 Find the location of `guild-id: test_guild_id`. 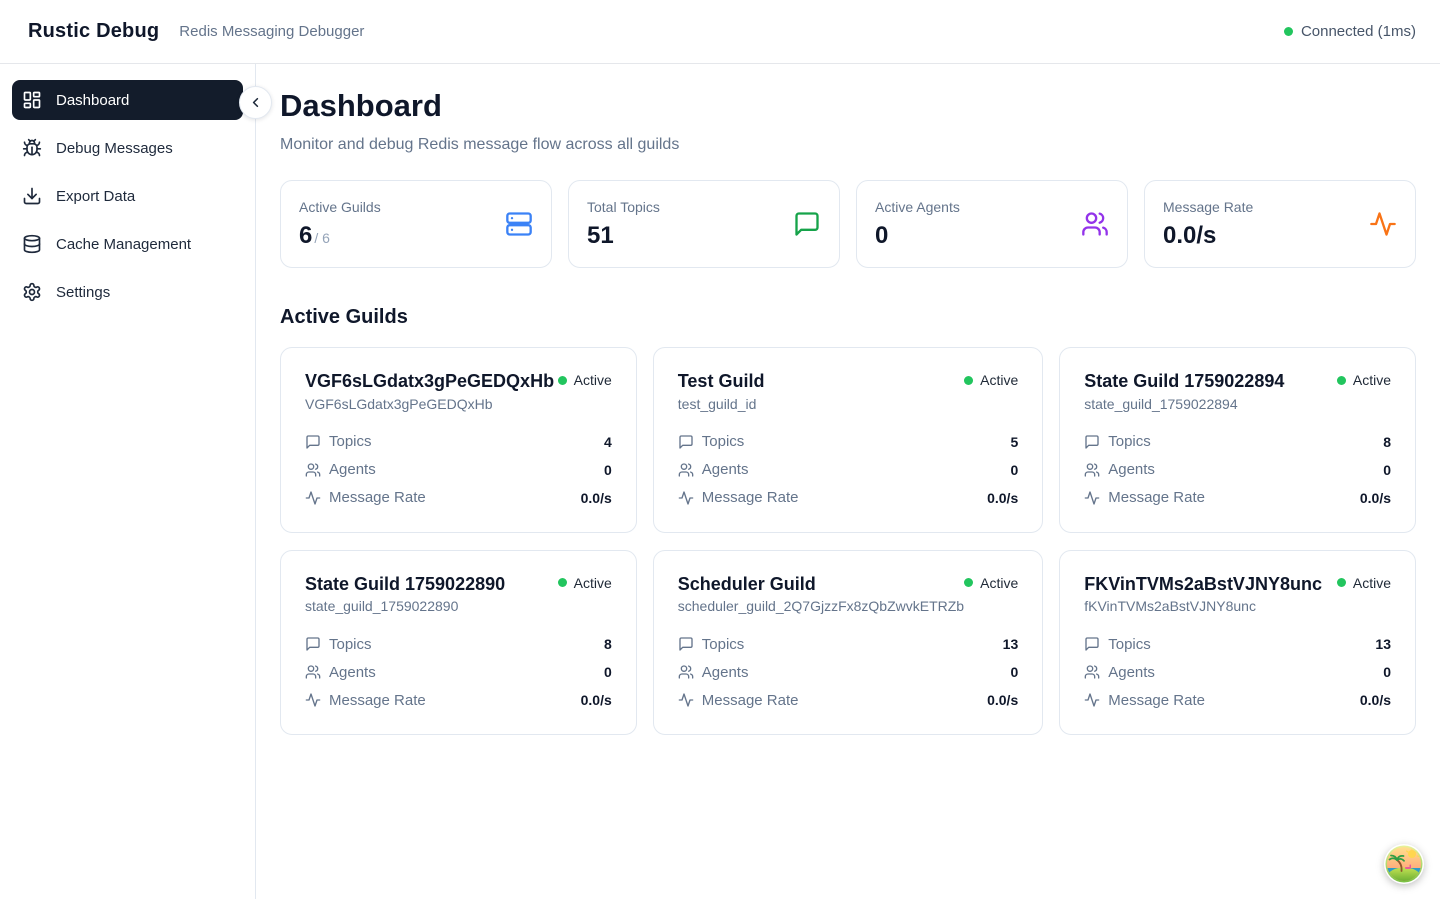

guild-id: test_guild_id is located at coordinates (717, 403).